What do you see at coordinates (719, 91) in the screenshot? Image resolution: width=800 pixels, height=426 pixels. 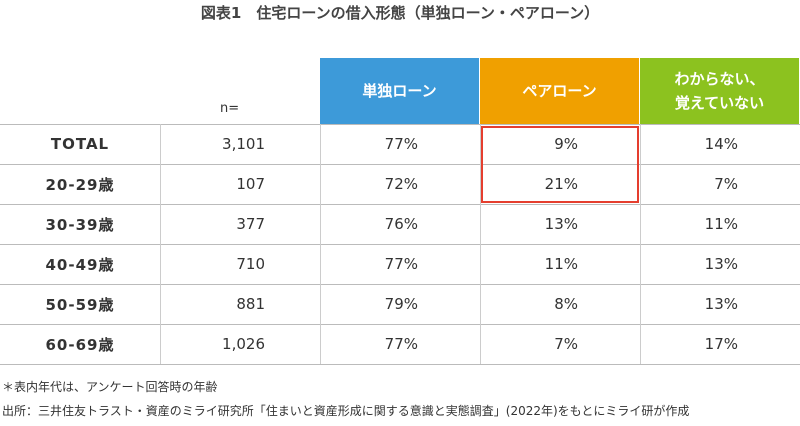 I see `header-cell: わからない、 覚えていない` at bounding box center [719, 91].